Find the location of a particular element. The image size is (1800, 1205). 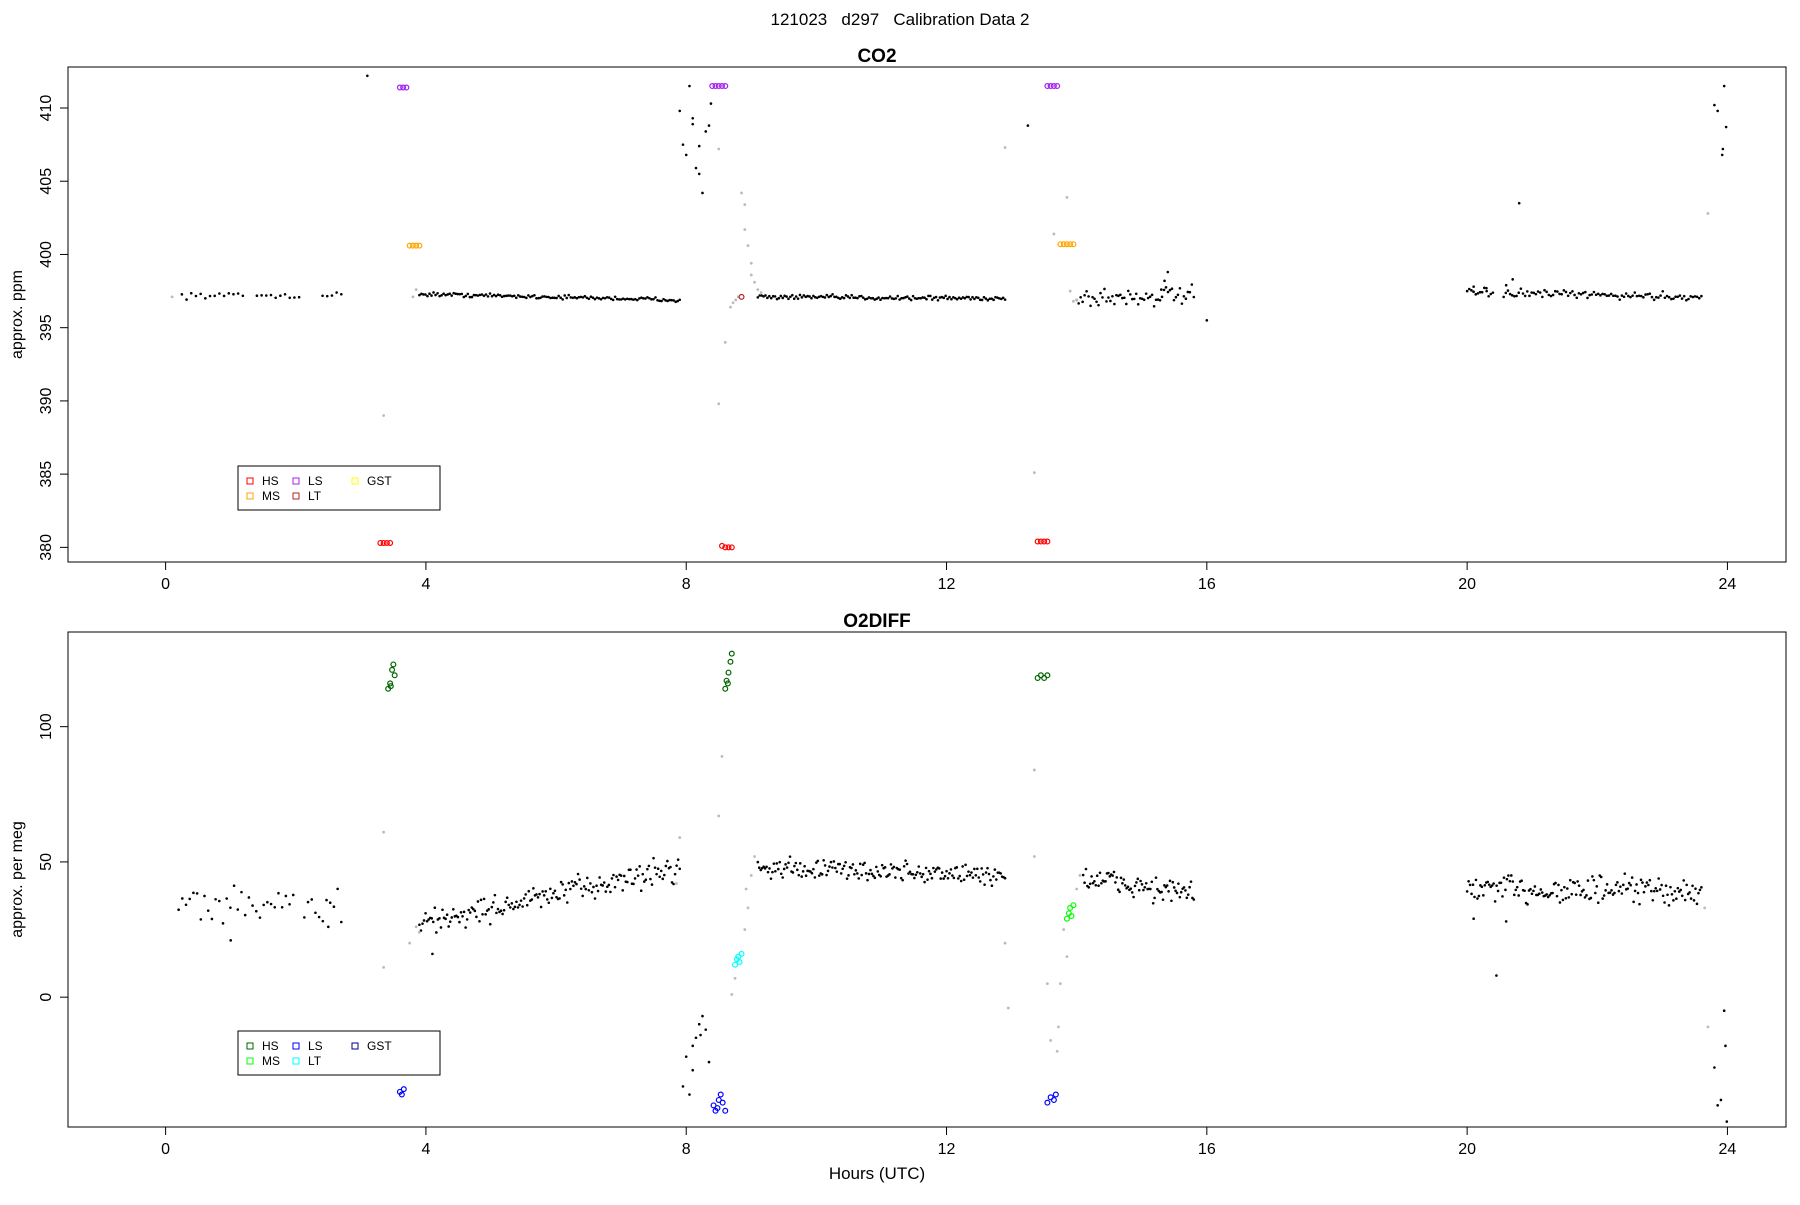

x-tick-label: 20 is located at coordinates (1467, 1149).